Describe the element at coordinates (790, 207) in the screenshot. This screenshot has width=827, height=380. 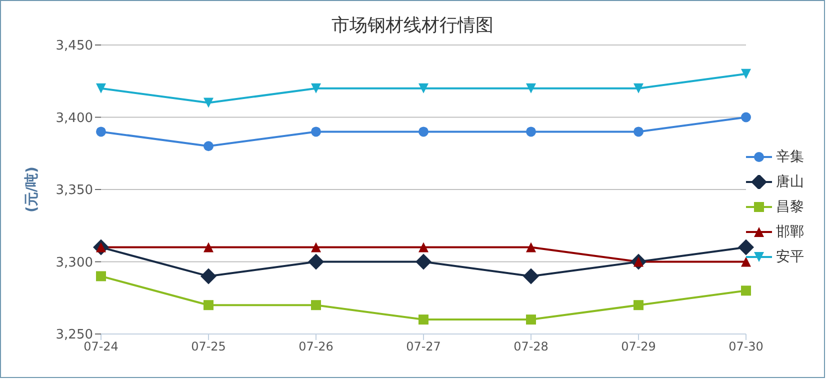
I see `legend-label: 昌黎` at that location.